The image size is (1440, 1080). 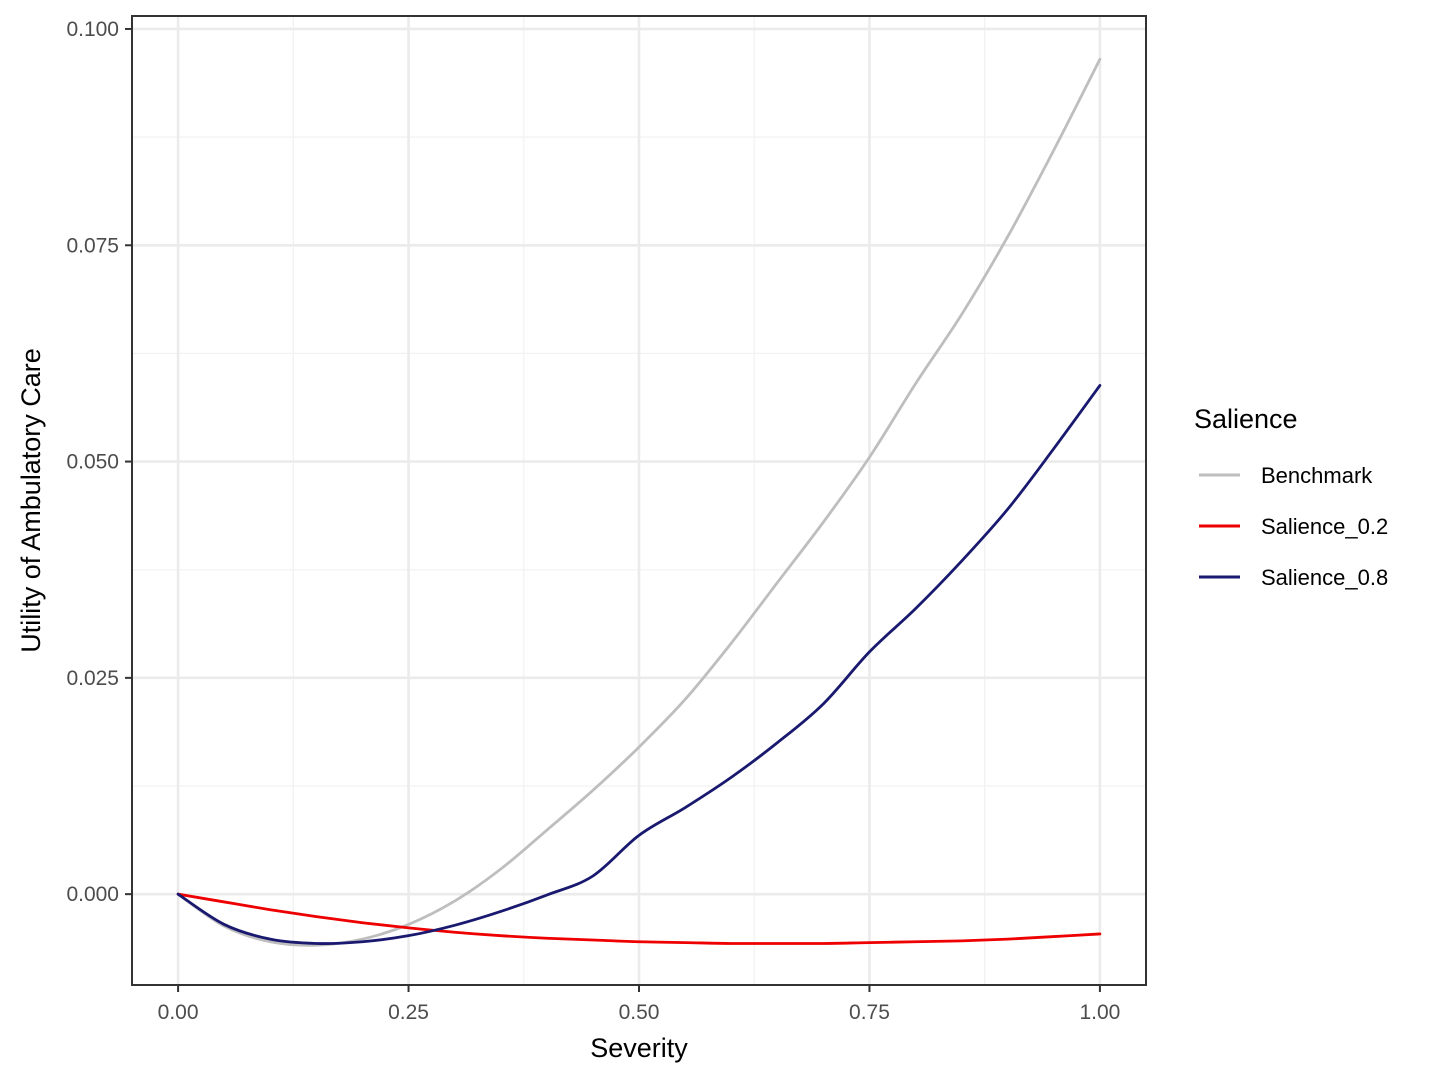 I want to click on y-tick-label: 0.075, so click(x=92, y=245).